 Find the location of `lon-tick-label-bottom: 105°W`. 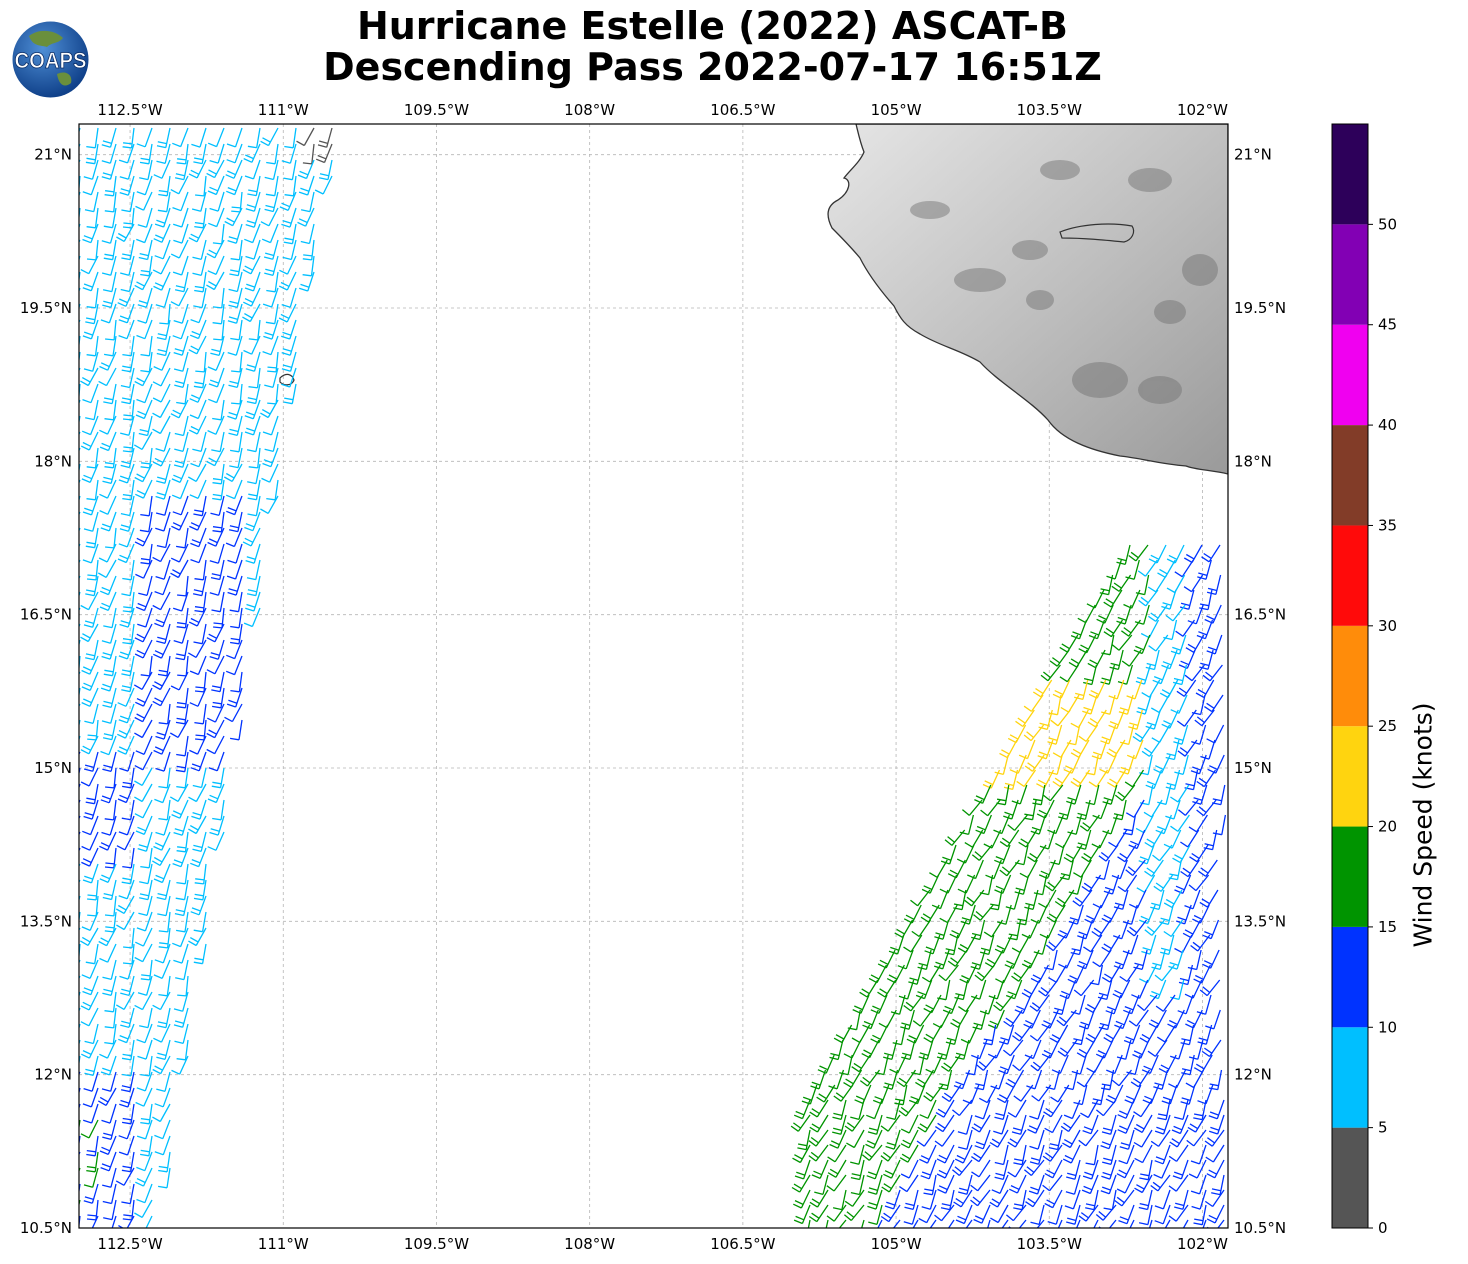

lon-tick-label-bottom: 105°W is located at coordinates (896, 1244).